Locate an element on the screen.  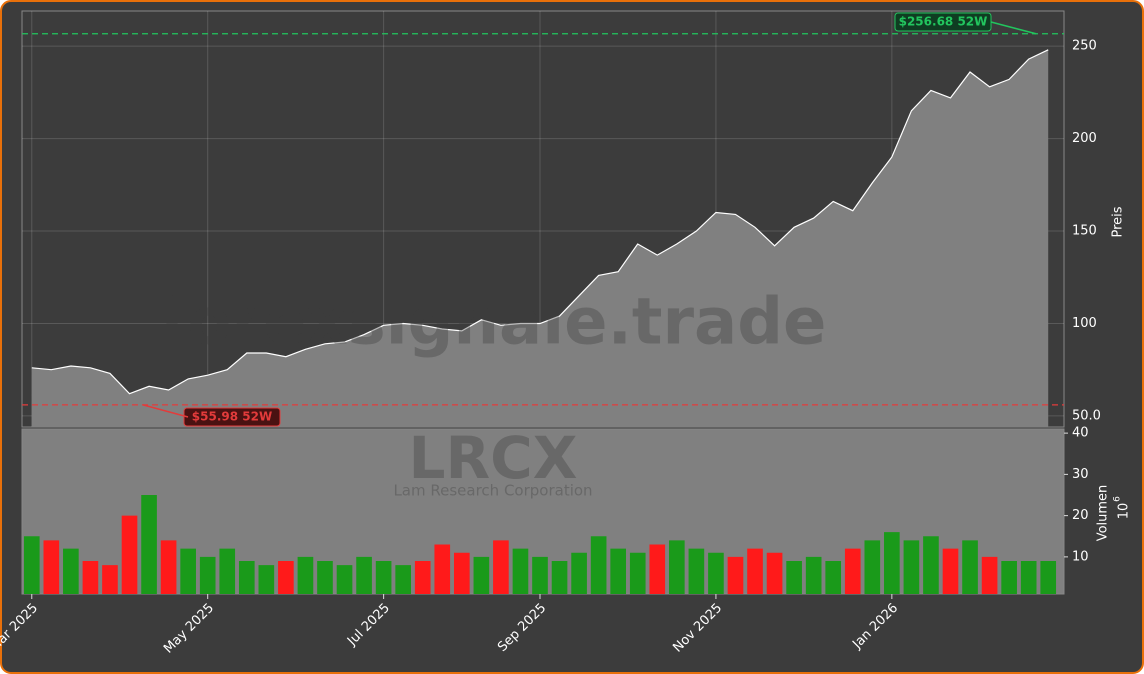
y-tick-label: 100 is located at coordinates (1084, 323).